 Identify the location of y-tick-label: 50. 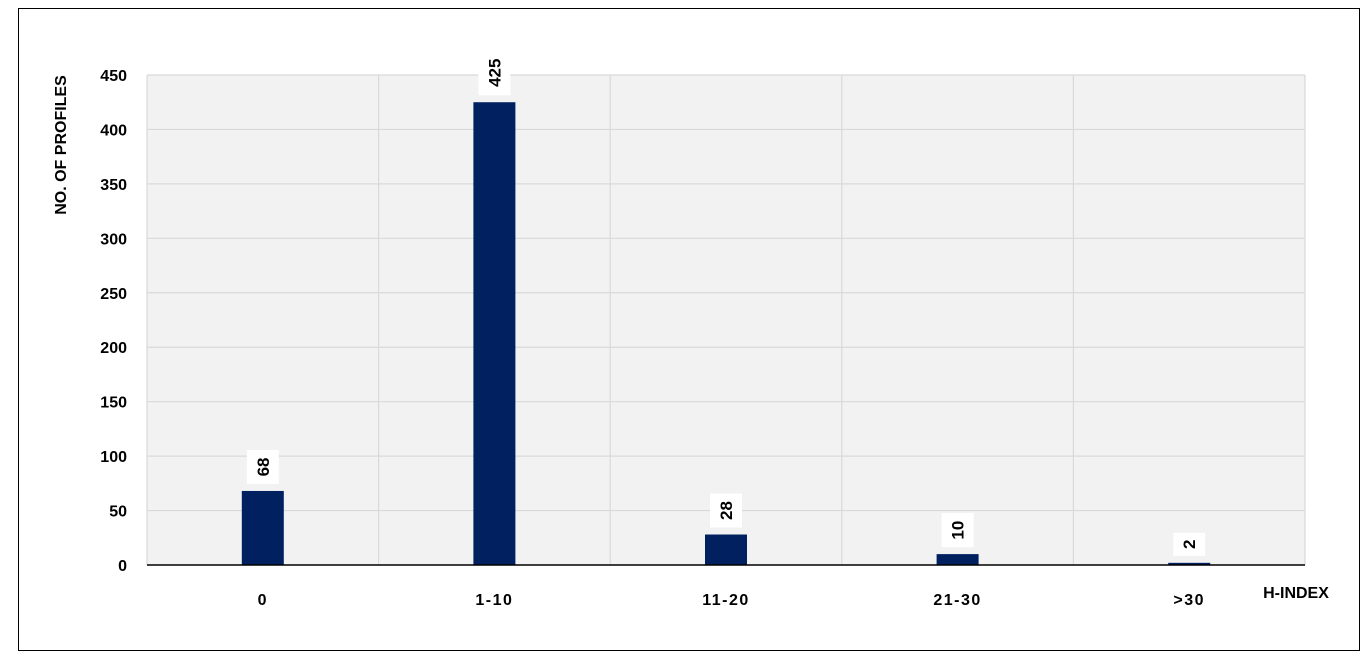
(118, 512).